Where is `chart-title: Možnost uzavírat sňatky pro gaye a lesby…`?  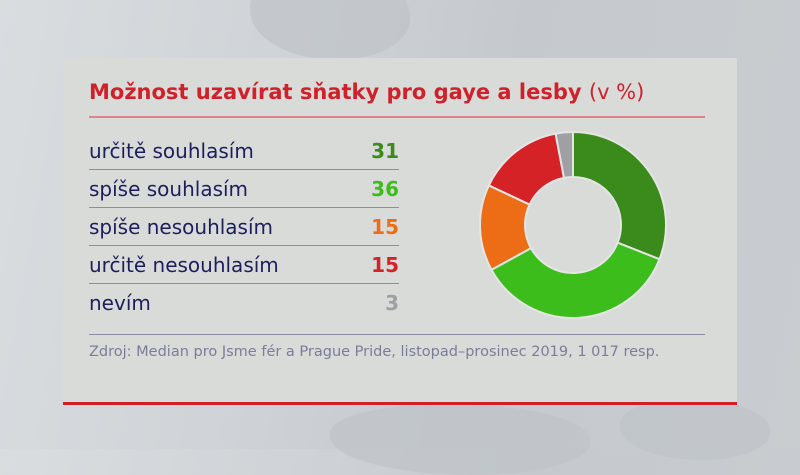 chart-title: Možnost uzavírat sňatky pro gaye a lesby… is located at coordinates (366, 92).